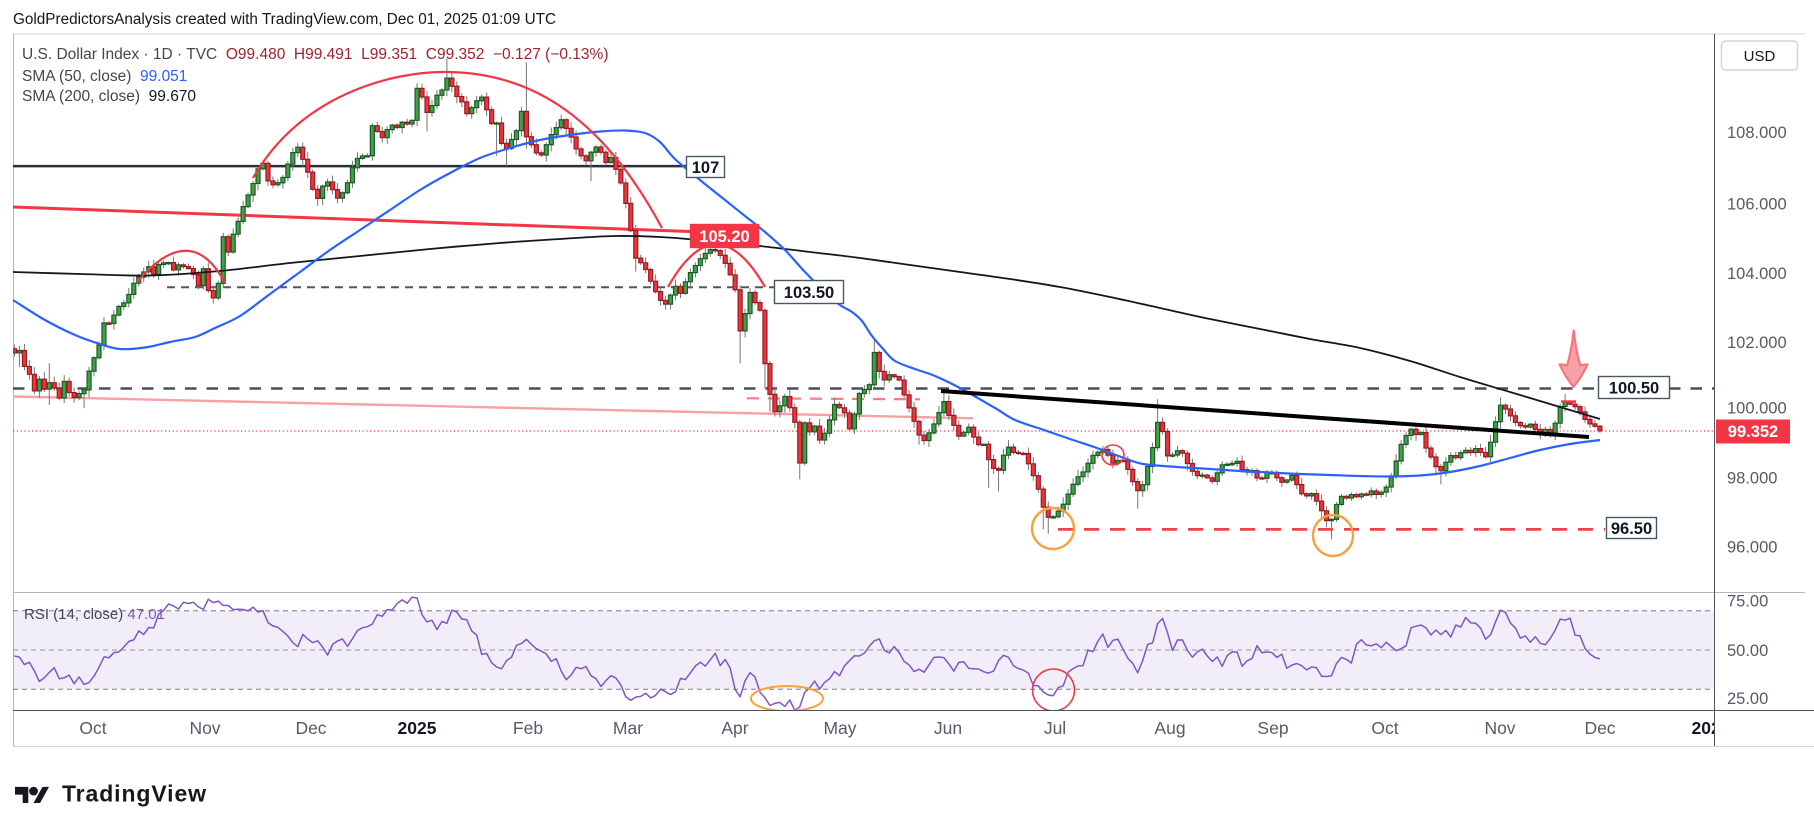 The image size is (1814, 829). I want to click on svg-text: Jul, so click(1055, 728).